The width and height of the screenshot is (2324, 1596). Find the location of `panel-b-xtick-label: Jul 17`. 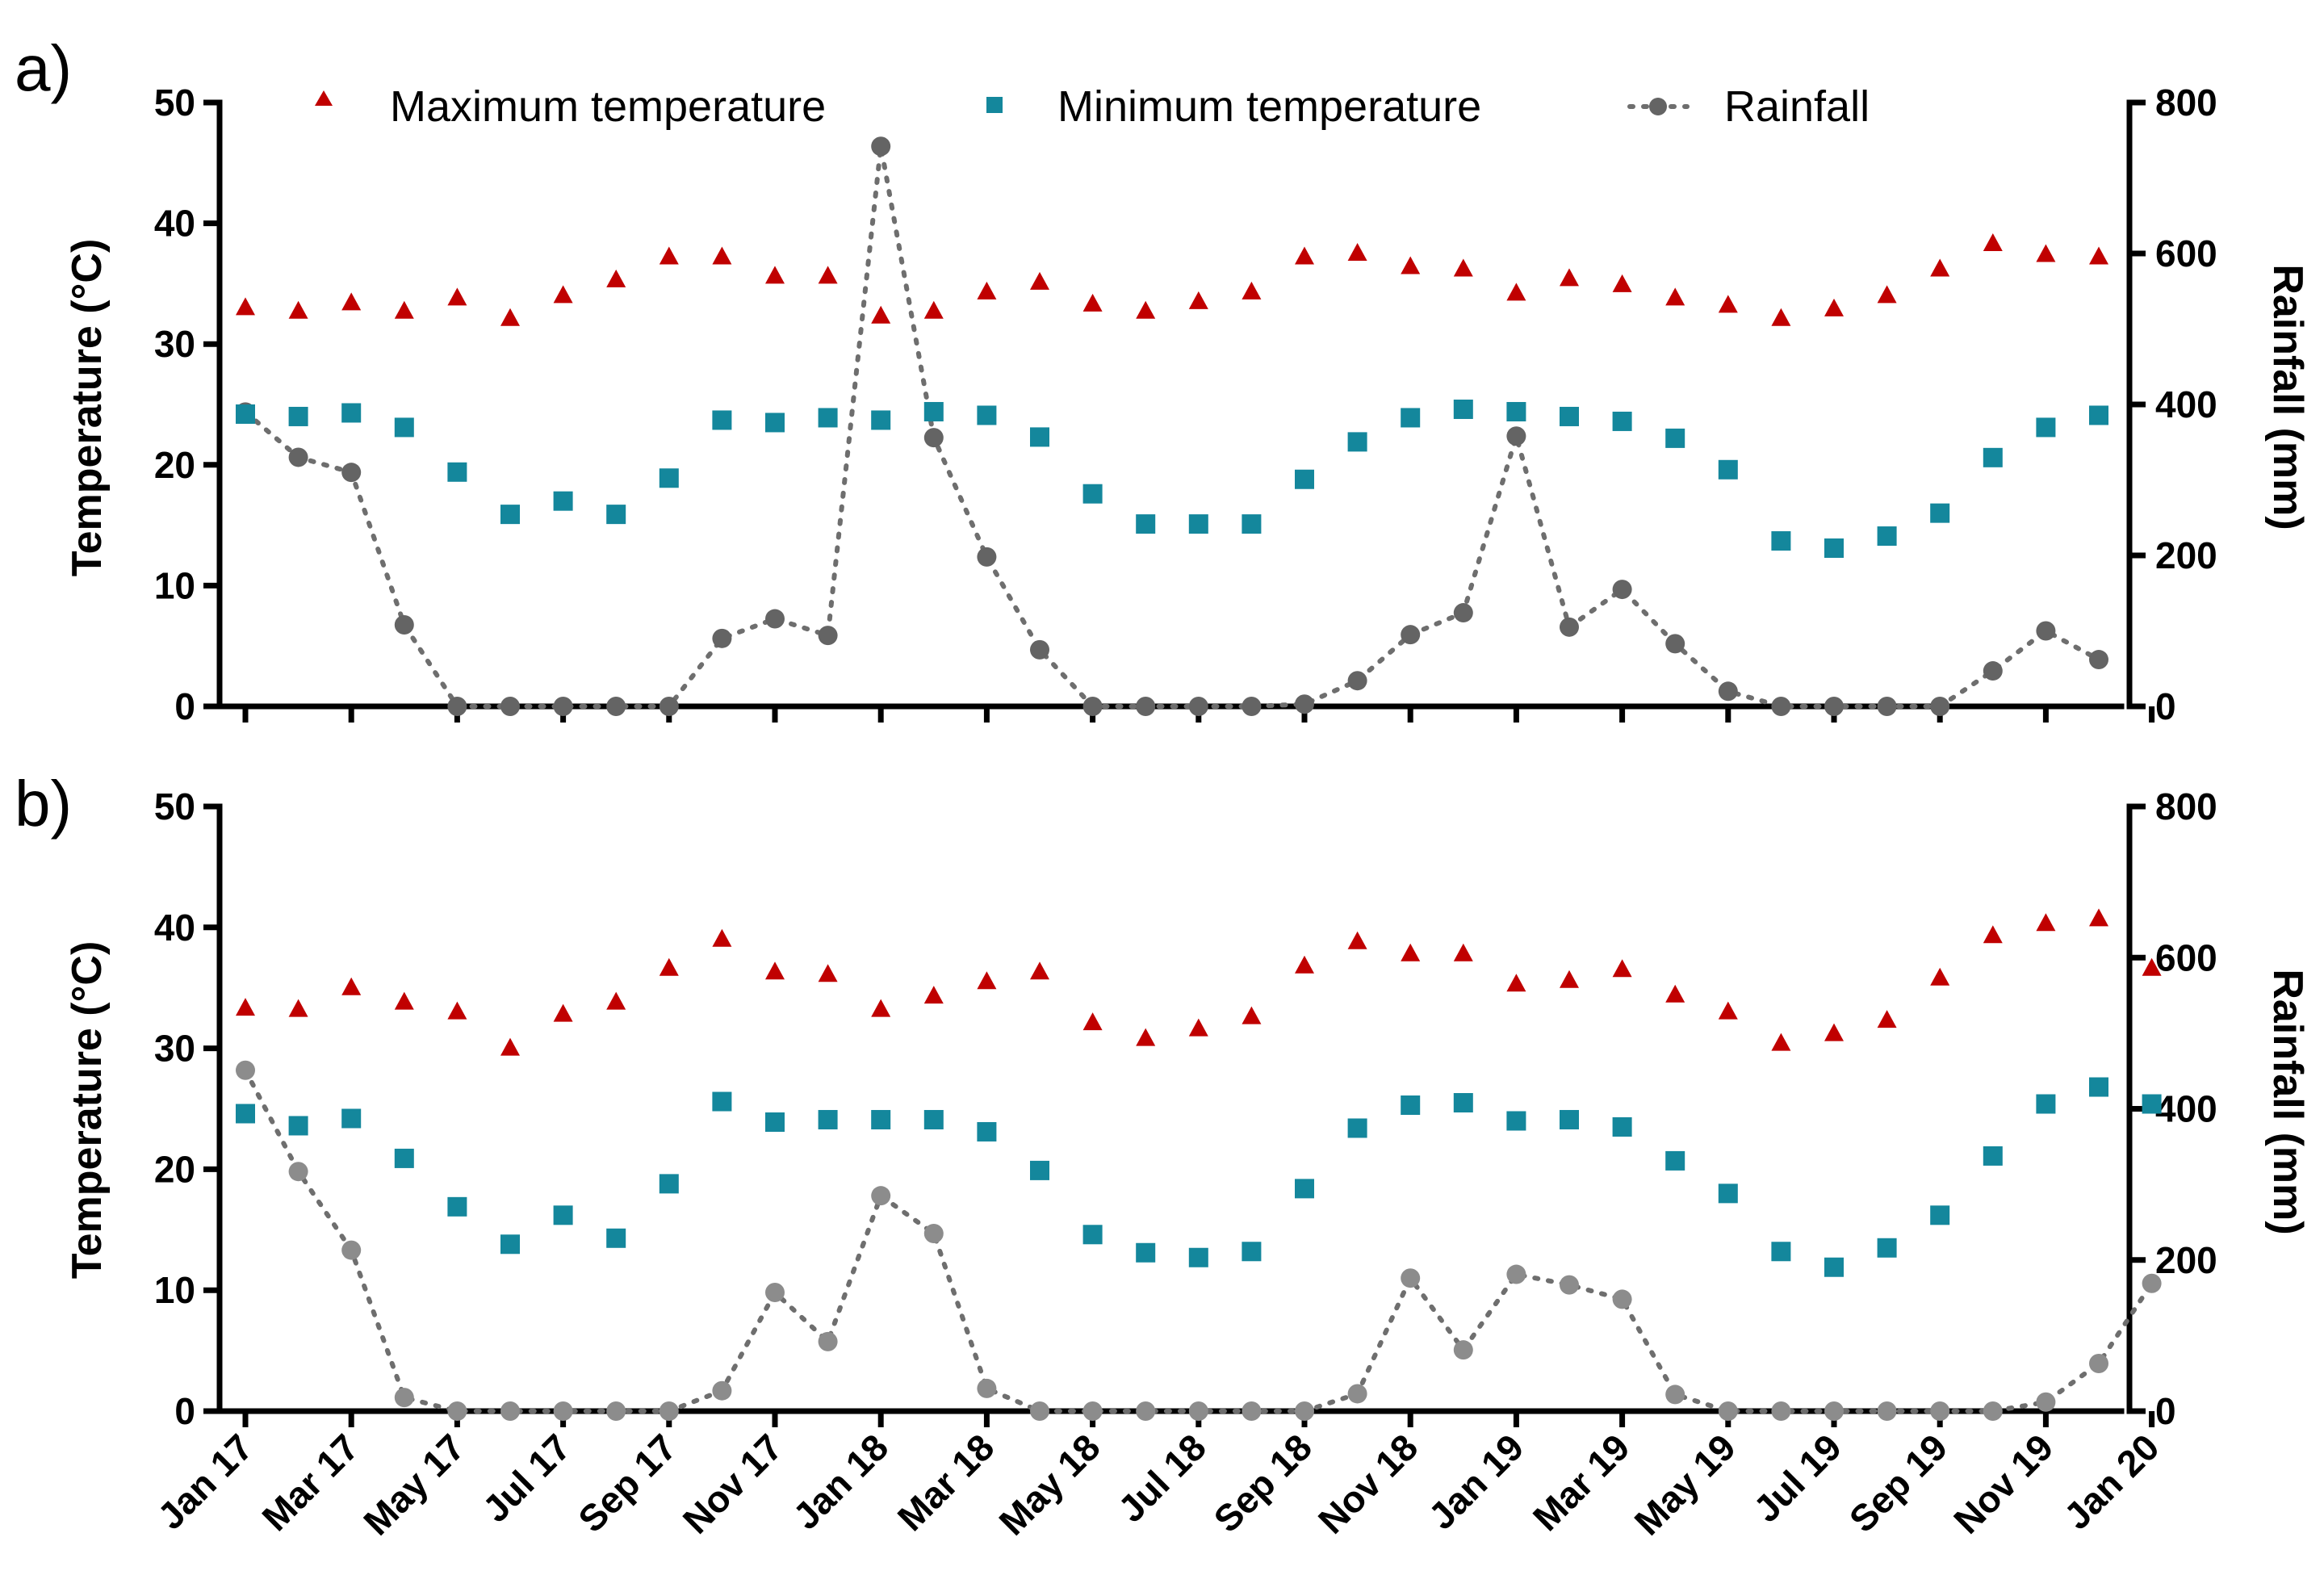

panel-b-xtick-label: Jul 17 is located at coordinates (527, 1478).